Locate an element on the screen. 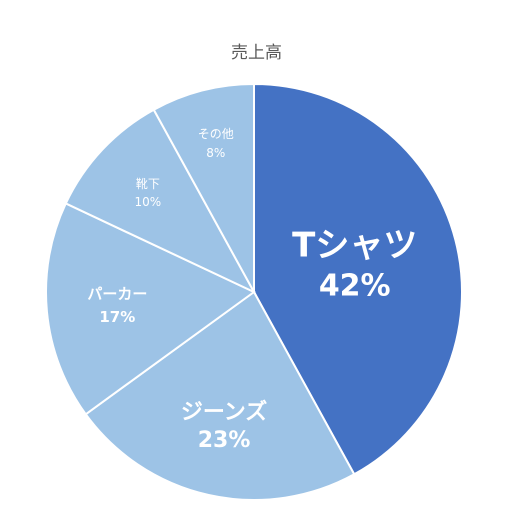 Image resolution: width=513 pixels, height=532 pixels. slice-label-4: 靴下 is located at coordinates (148, 184).